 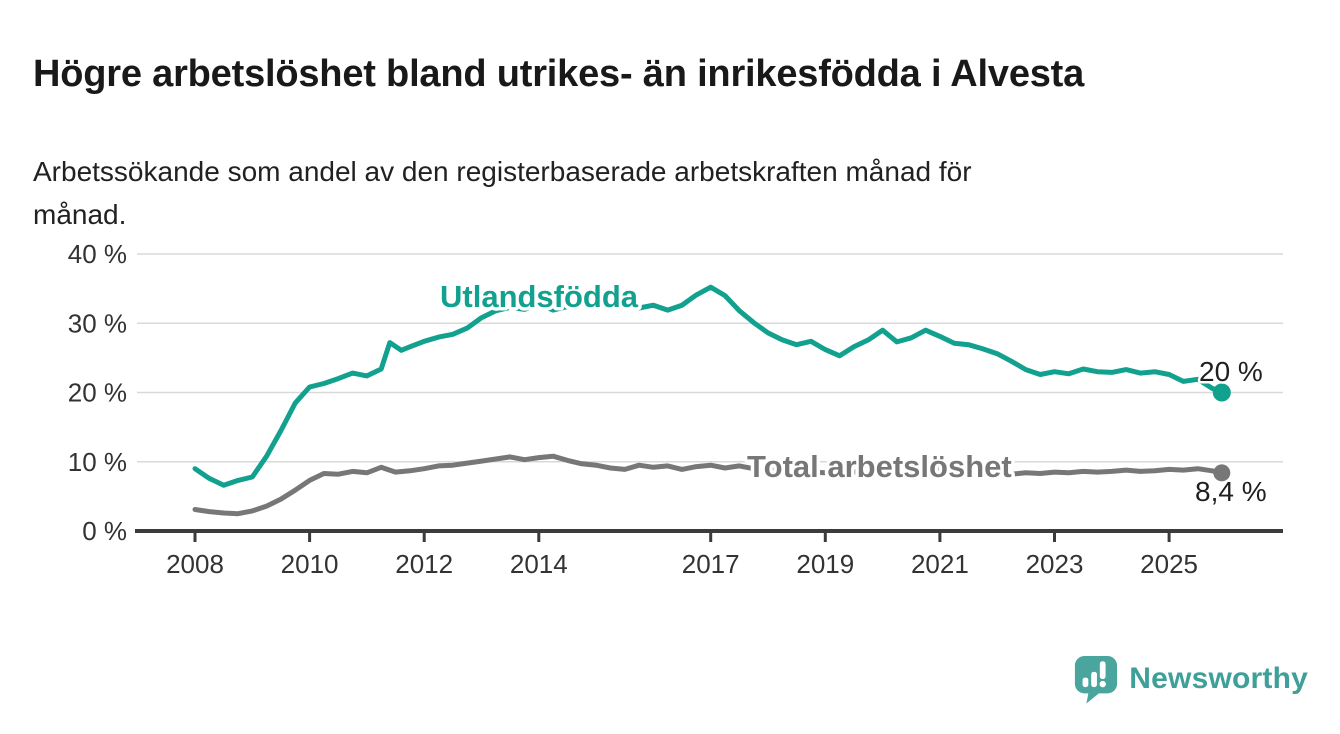 What do you see at coordinates (1103, 670) in the screenshot?
I see `exclamation-bar` at bounding box center [1103, 670].